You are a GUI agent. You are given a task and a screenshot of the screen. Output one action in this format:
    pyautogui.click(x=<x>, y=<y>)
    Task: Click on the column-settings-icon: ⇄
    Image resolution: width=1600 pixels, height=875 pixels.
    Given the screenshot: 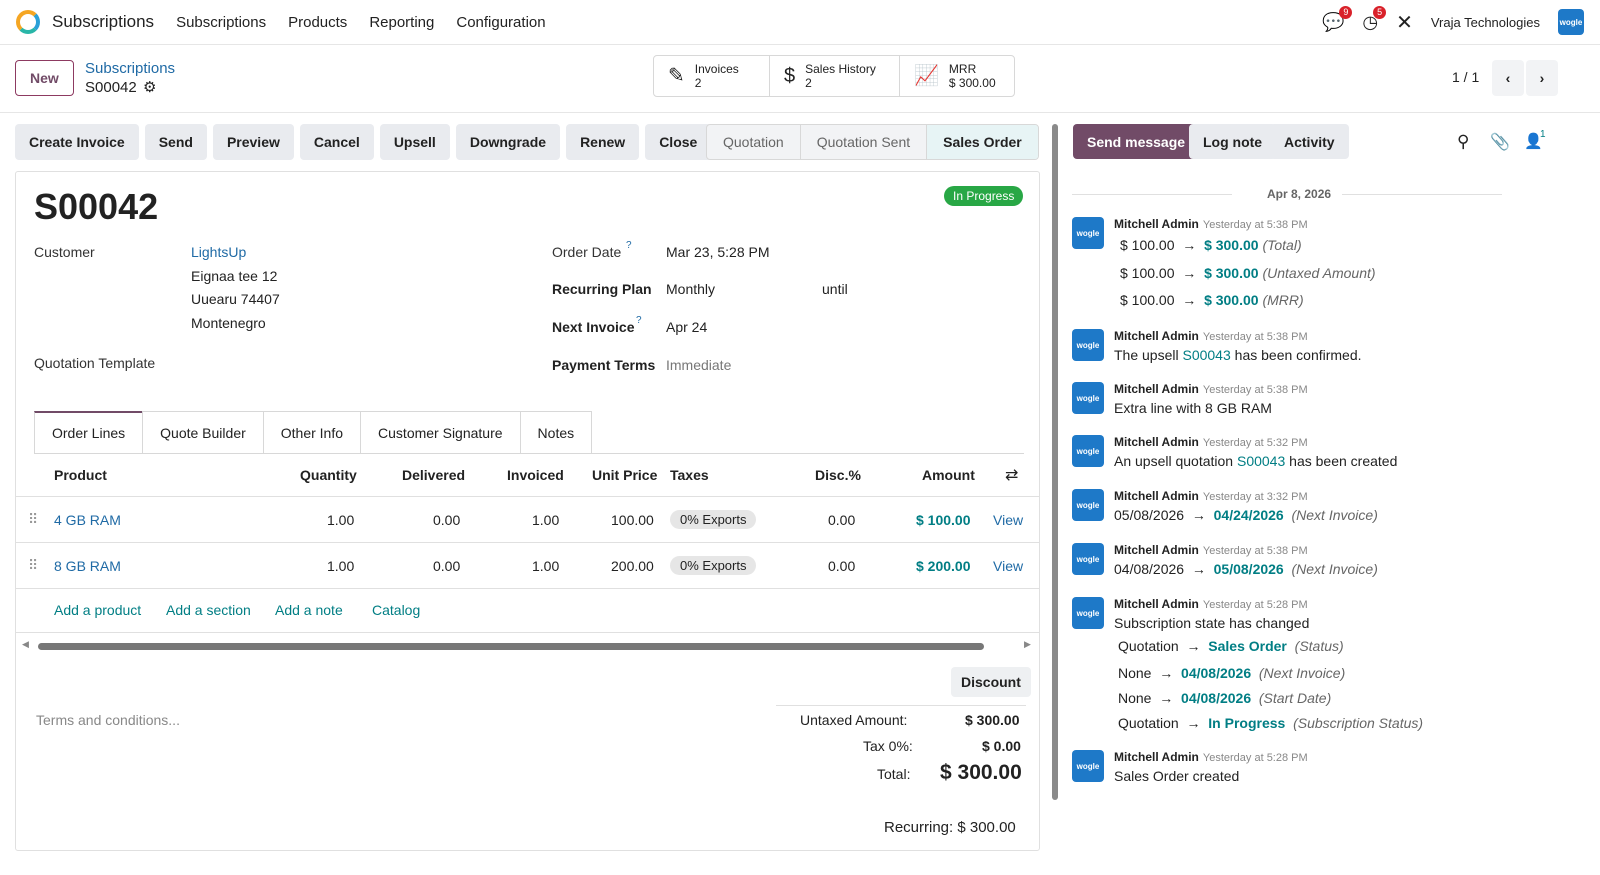 What is the action you would take?
    pyautogui.click(x=1012, y=475)
    